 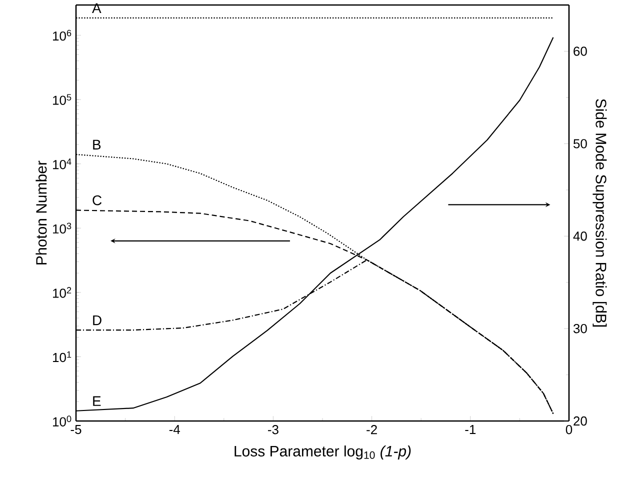 What do you see at coordinates (97, 401) in the screenshot?
I see `series-label: E` at bounding box center [97, 401].